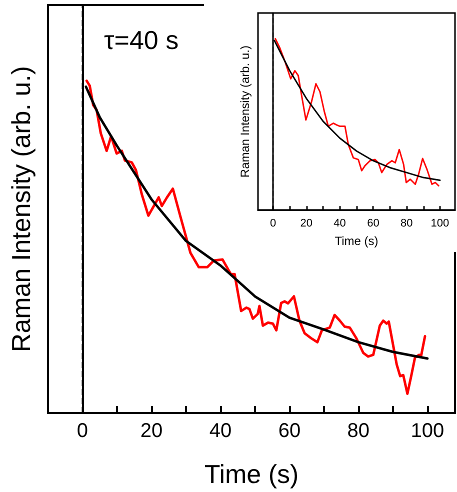  Describe the element at coordinates (141, 40) in the screenshot. I see `text: τ=40 s` at that location.